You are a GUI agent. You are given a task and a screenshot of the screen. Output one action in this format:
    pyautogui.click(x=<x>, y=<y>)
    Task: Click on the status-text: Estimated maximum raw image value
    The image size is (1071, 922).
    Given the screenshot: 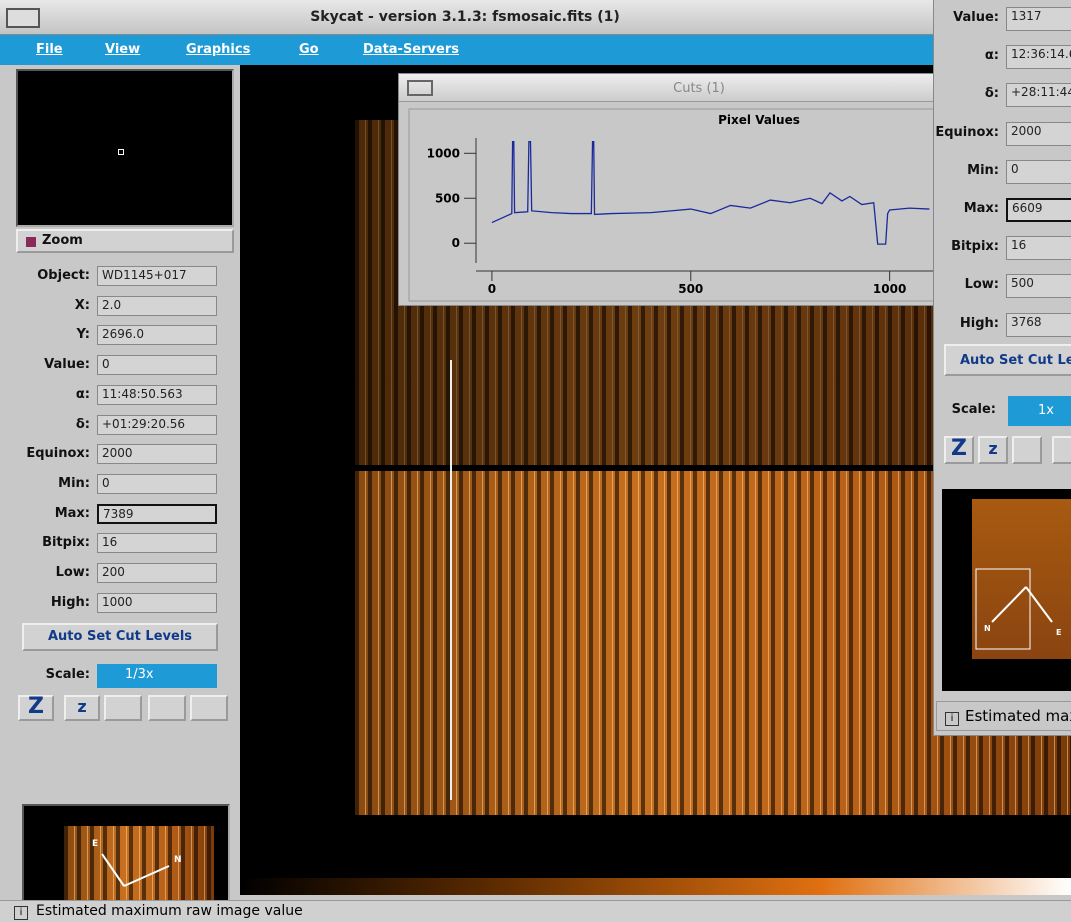 What is the action you would take?
    pyautogui.click(x=169, y=911)
    